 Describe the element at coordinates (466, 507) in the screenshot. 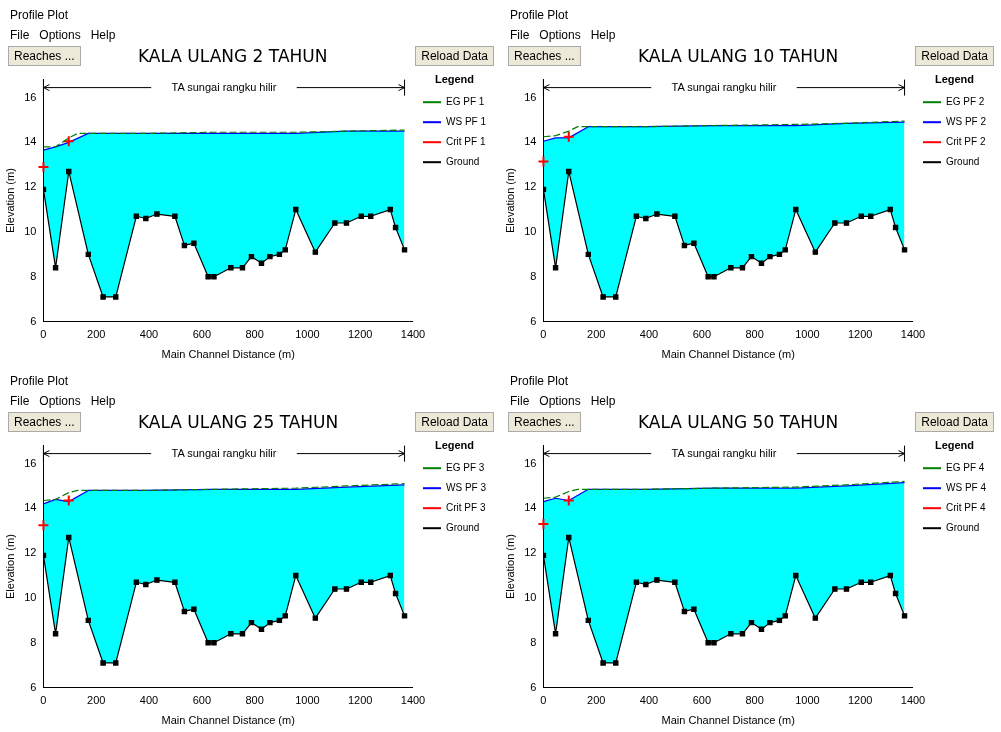

I see `legend-label: Crit PF 3` at that location.